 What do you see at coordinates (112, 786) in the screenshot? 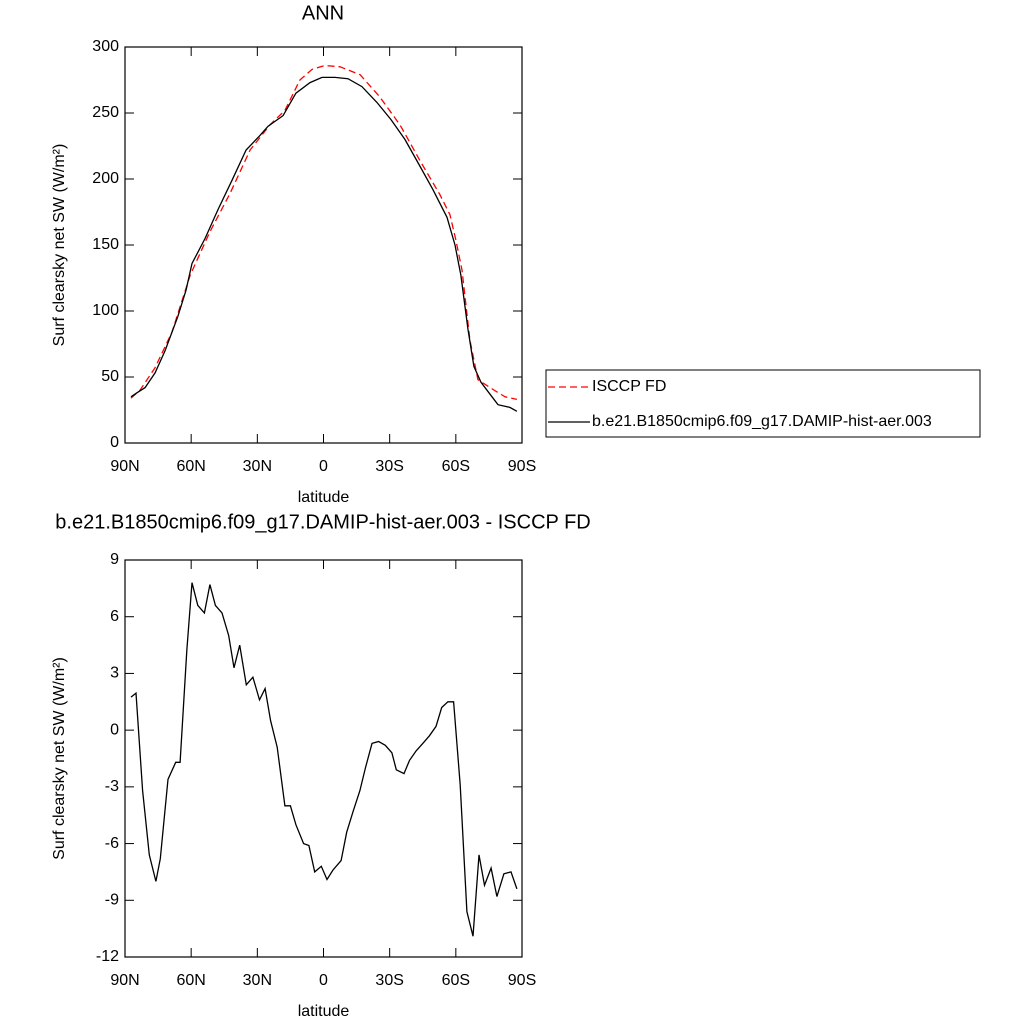
I see `y-tick-label: -3` at bounding box center [112, 786].